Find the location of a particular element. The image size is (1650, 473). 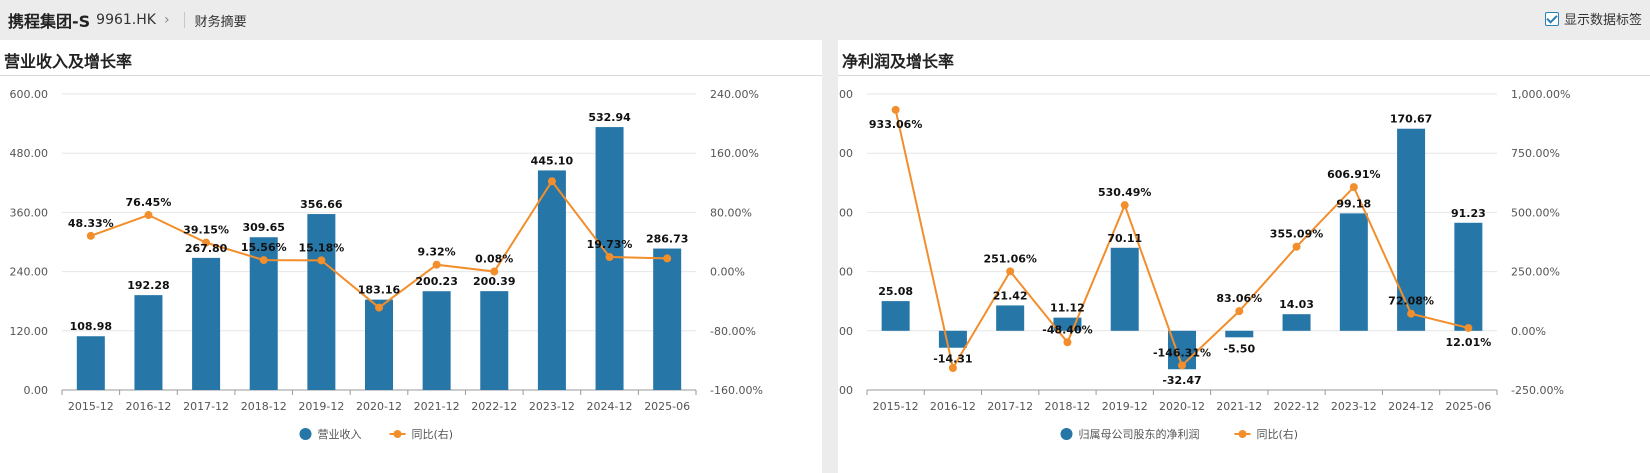

line-data-label: 0.08% is located at coordinates (494, 259).